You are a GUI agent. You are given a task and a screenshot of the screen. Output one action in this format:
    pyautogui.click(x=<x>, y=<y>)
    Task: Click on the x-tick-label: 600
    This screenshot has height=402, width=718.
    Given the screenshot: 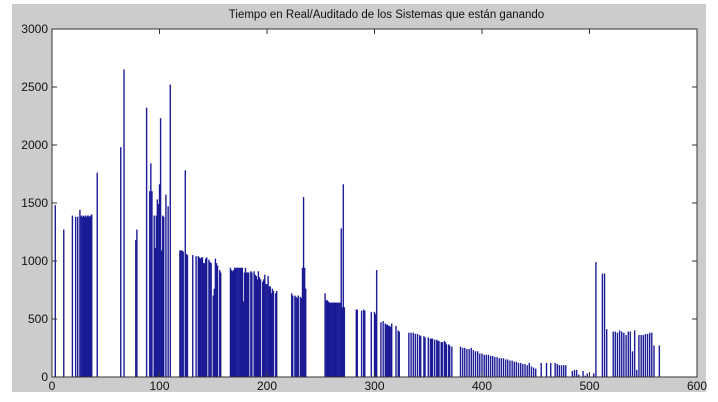 What is the action you would take?
    pyautogui.click(x=697, y=386)
    